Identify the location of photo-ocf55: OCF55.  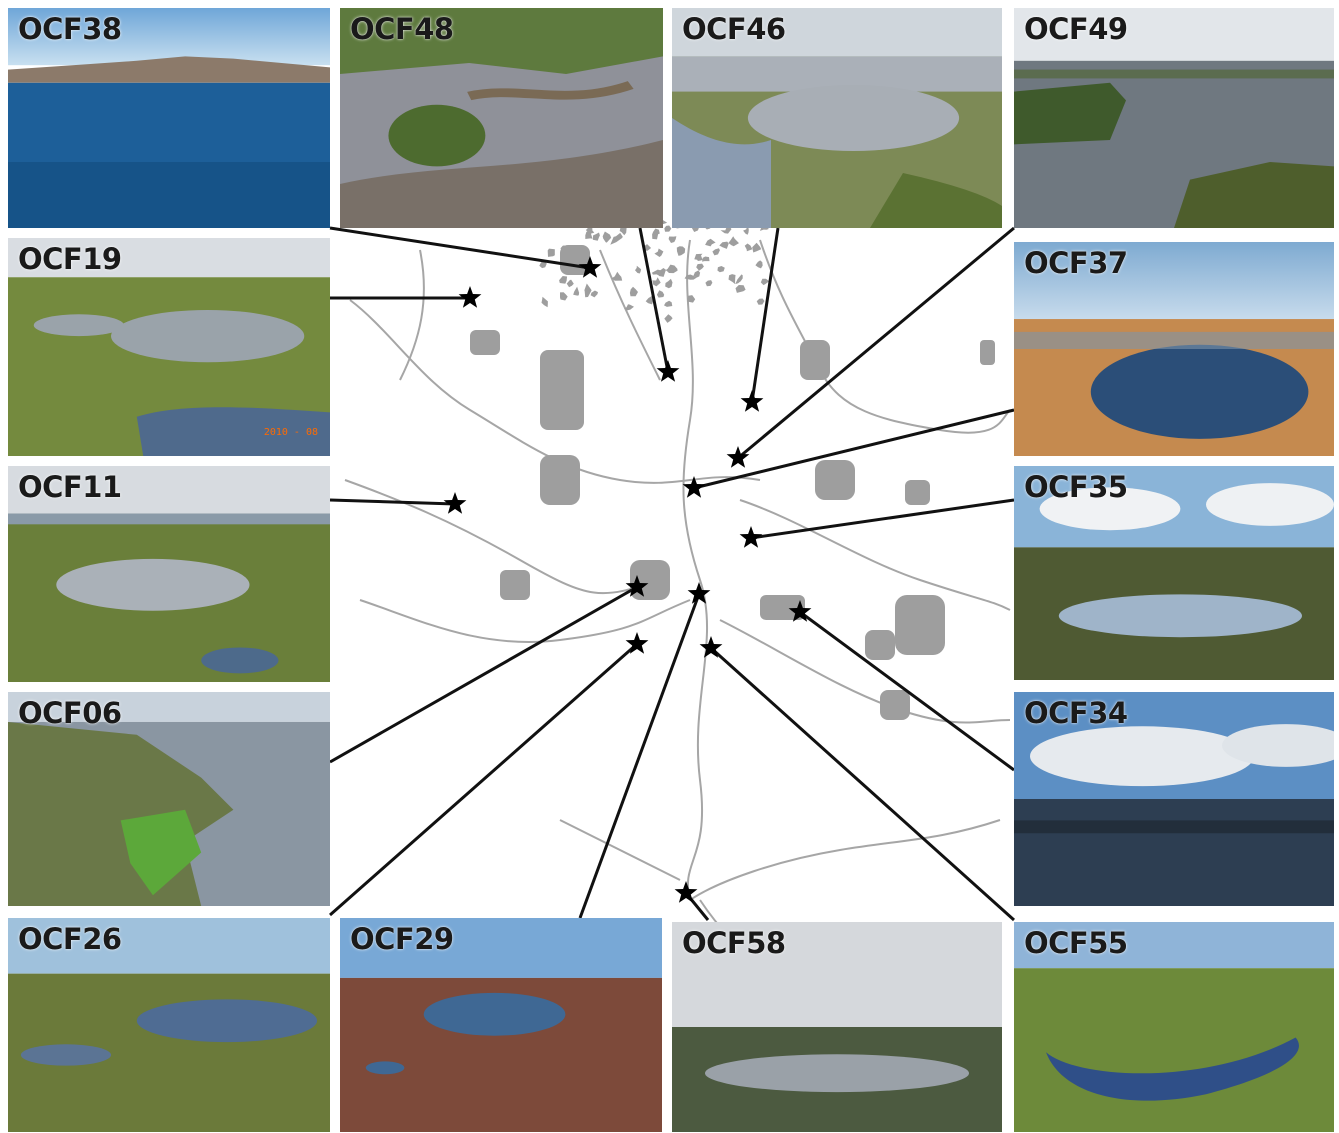
(1174, 1027).